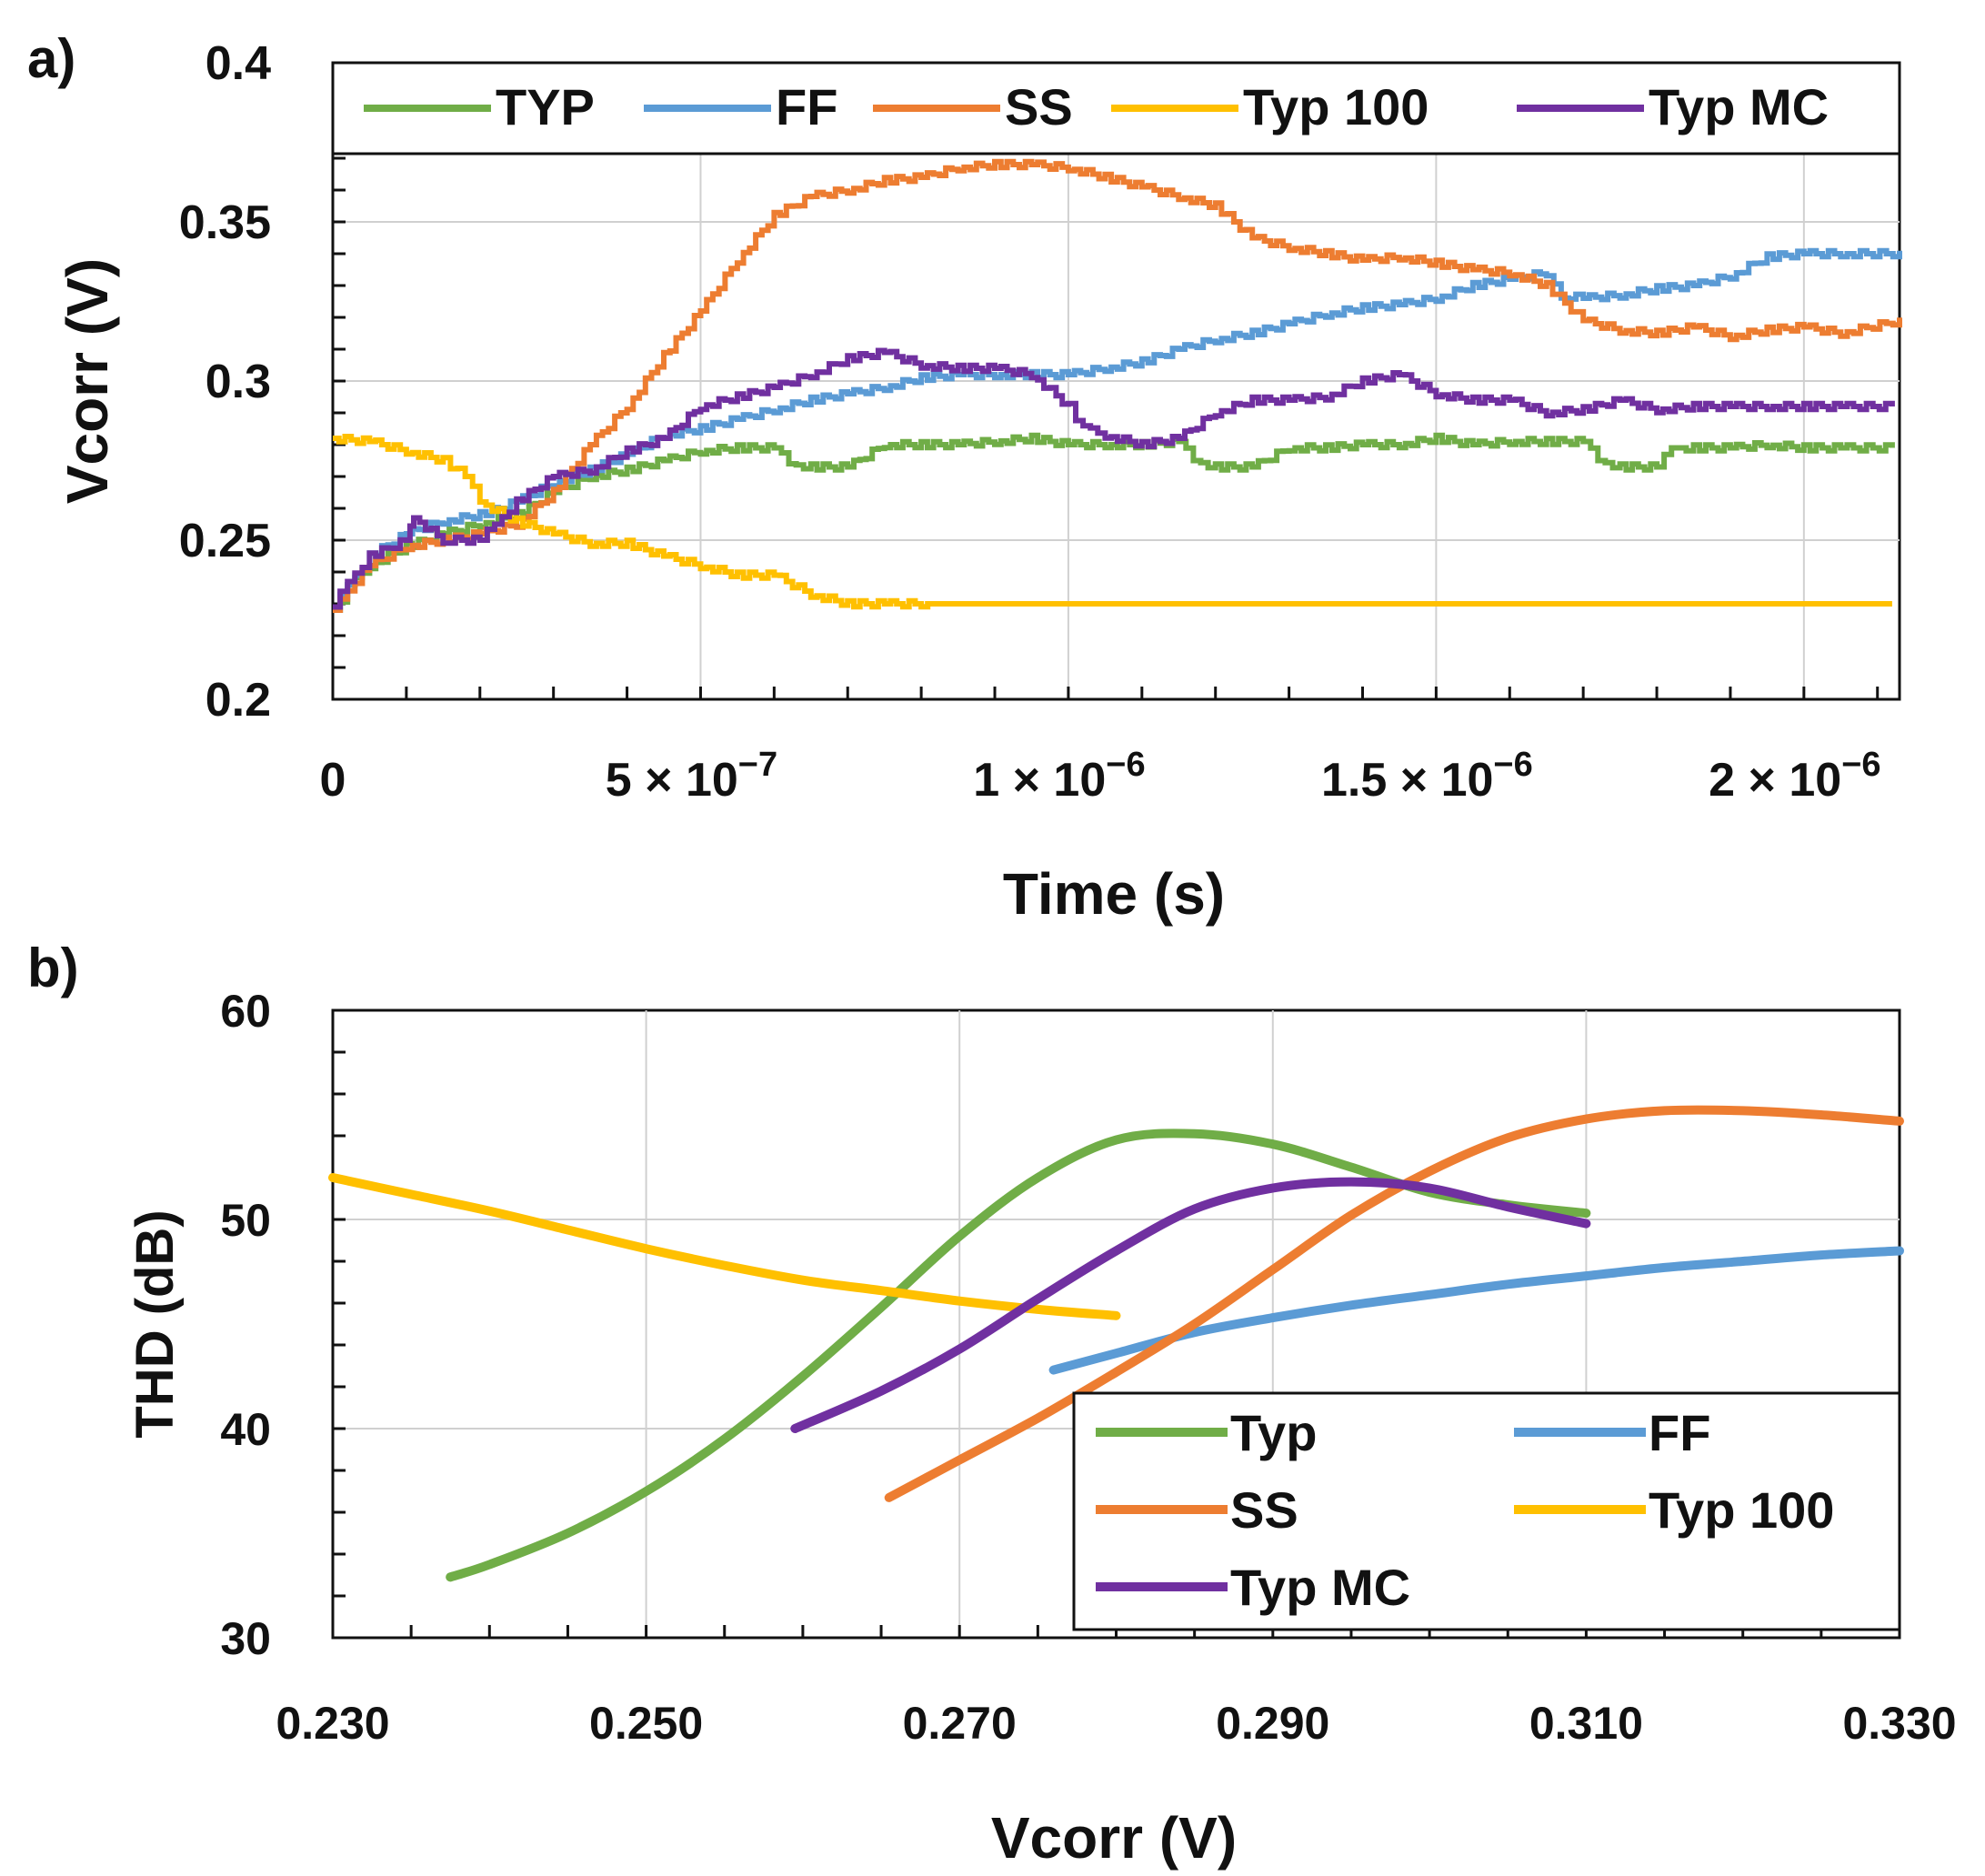 The width and height of the screenshot is (1985, 1876). Describe the element at coordinates (692, 776) in the screenshot. I see `panel-a-x-tick-label: 5 × 10⁻⁷` at that location.